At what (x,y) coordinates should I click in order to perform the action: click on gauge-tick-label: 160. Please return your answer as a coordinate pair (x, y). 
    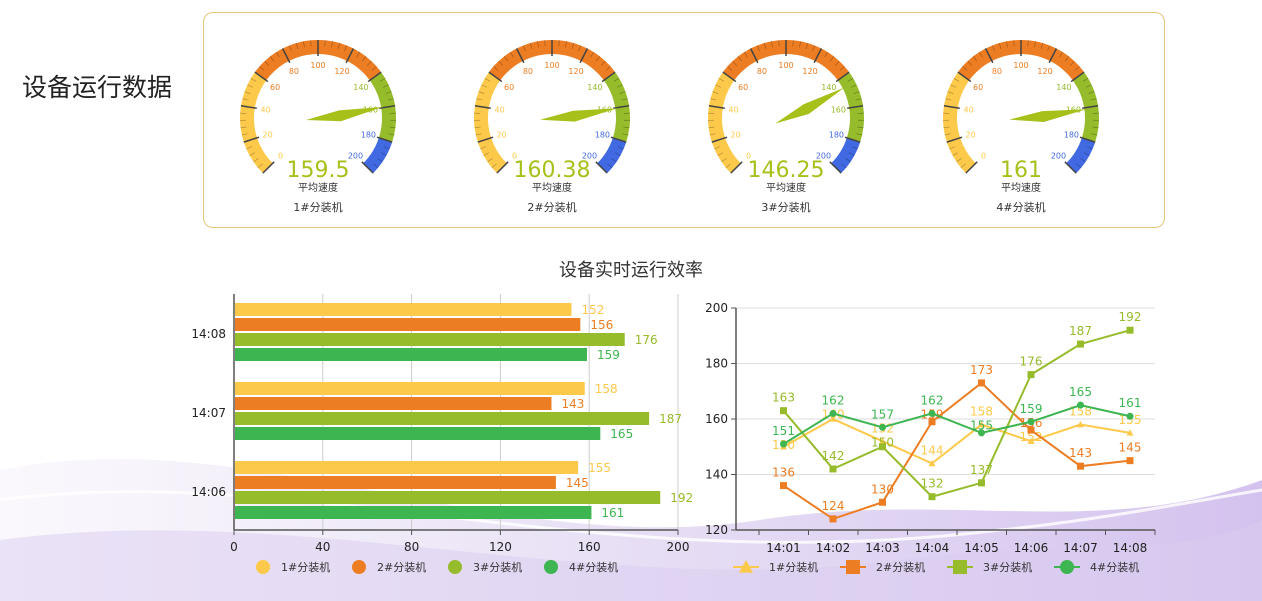
    Looking at the image, I should click on (838, 110).